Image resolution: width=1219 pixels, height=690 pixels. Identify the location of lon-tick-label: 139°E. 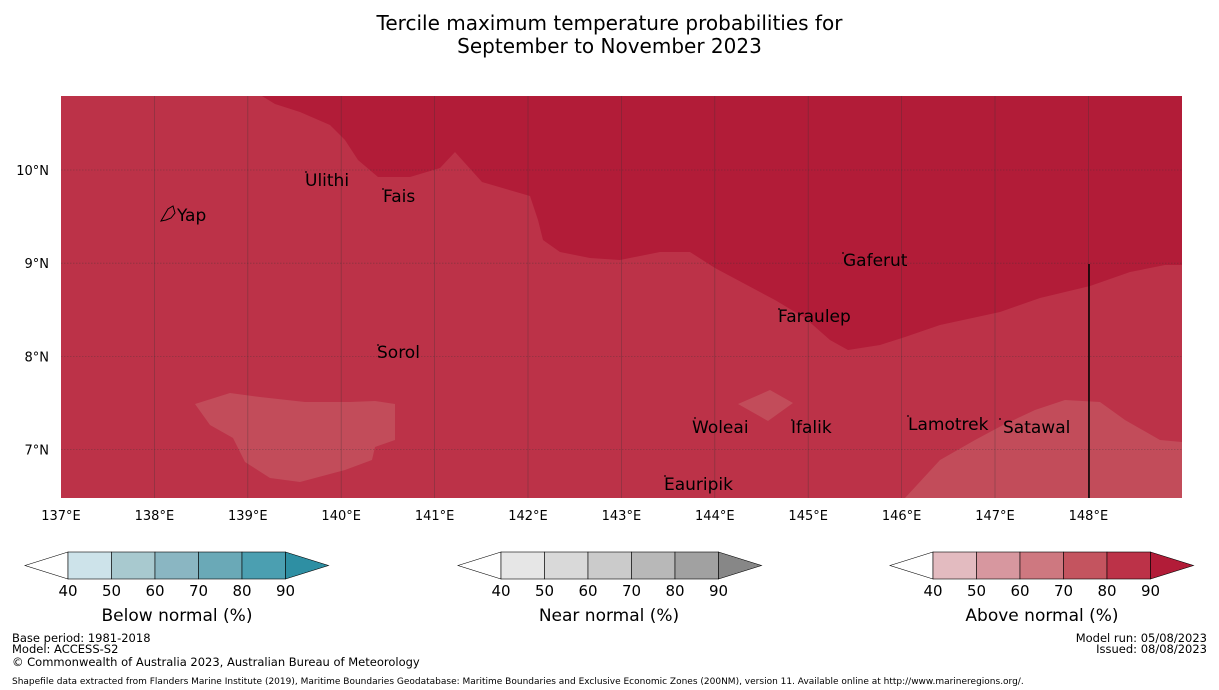
(248, 516).